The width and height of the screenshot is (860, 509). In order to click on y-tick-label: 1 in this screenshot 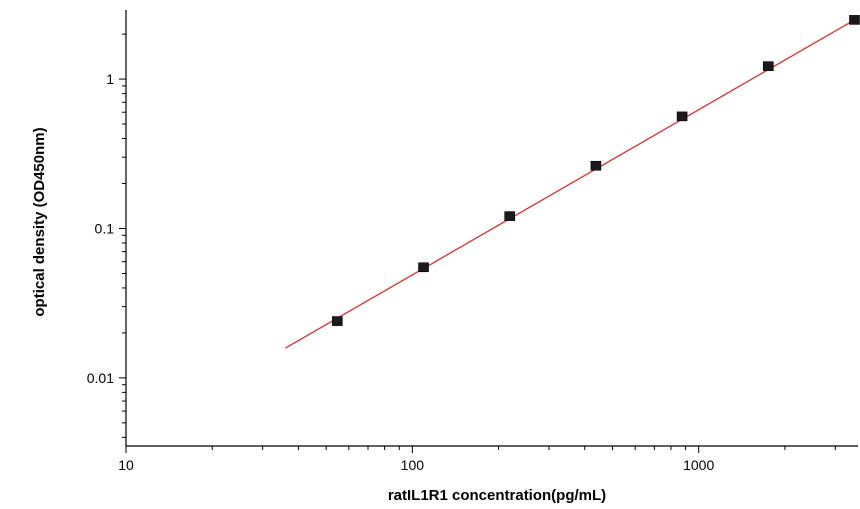, I will do `click(110, 79)`.